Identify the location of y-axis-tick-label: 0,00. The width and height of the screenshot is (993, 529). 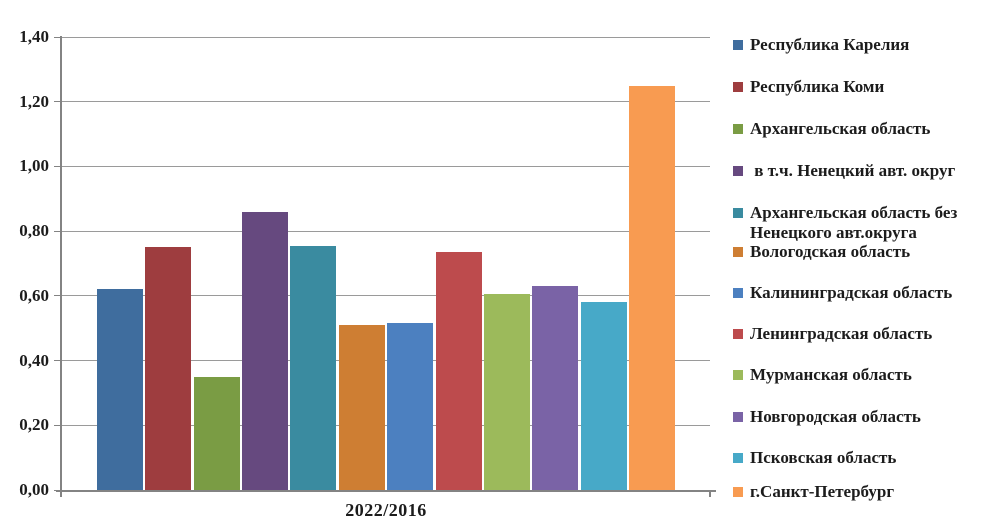
(34, 489).